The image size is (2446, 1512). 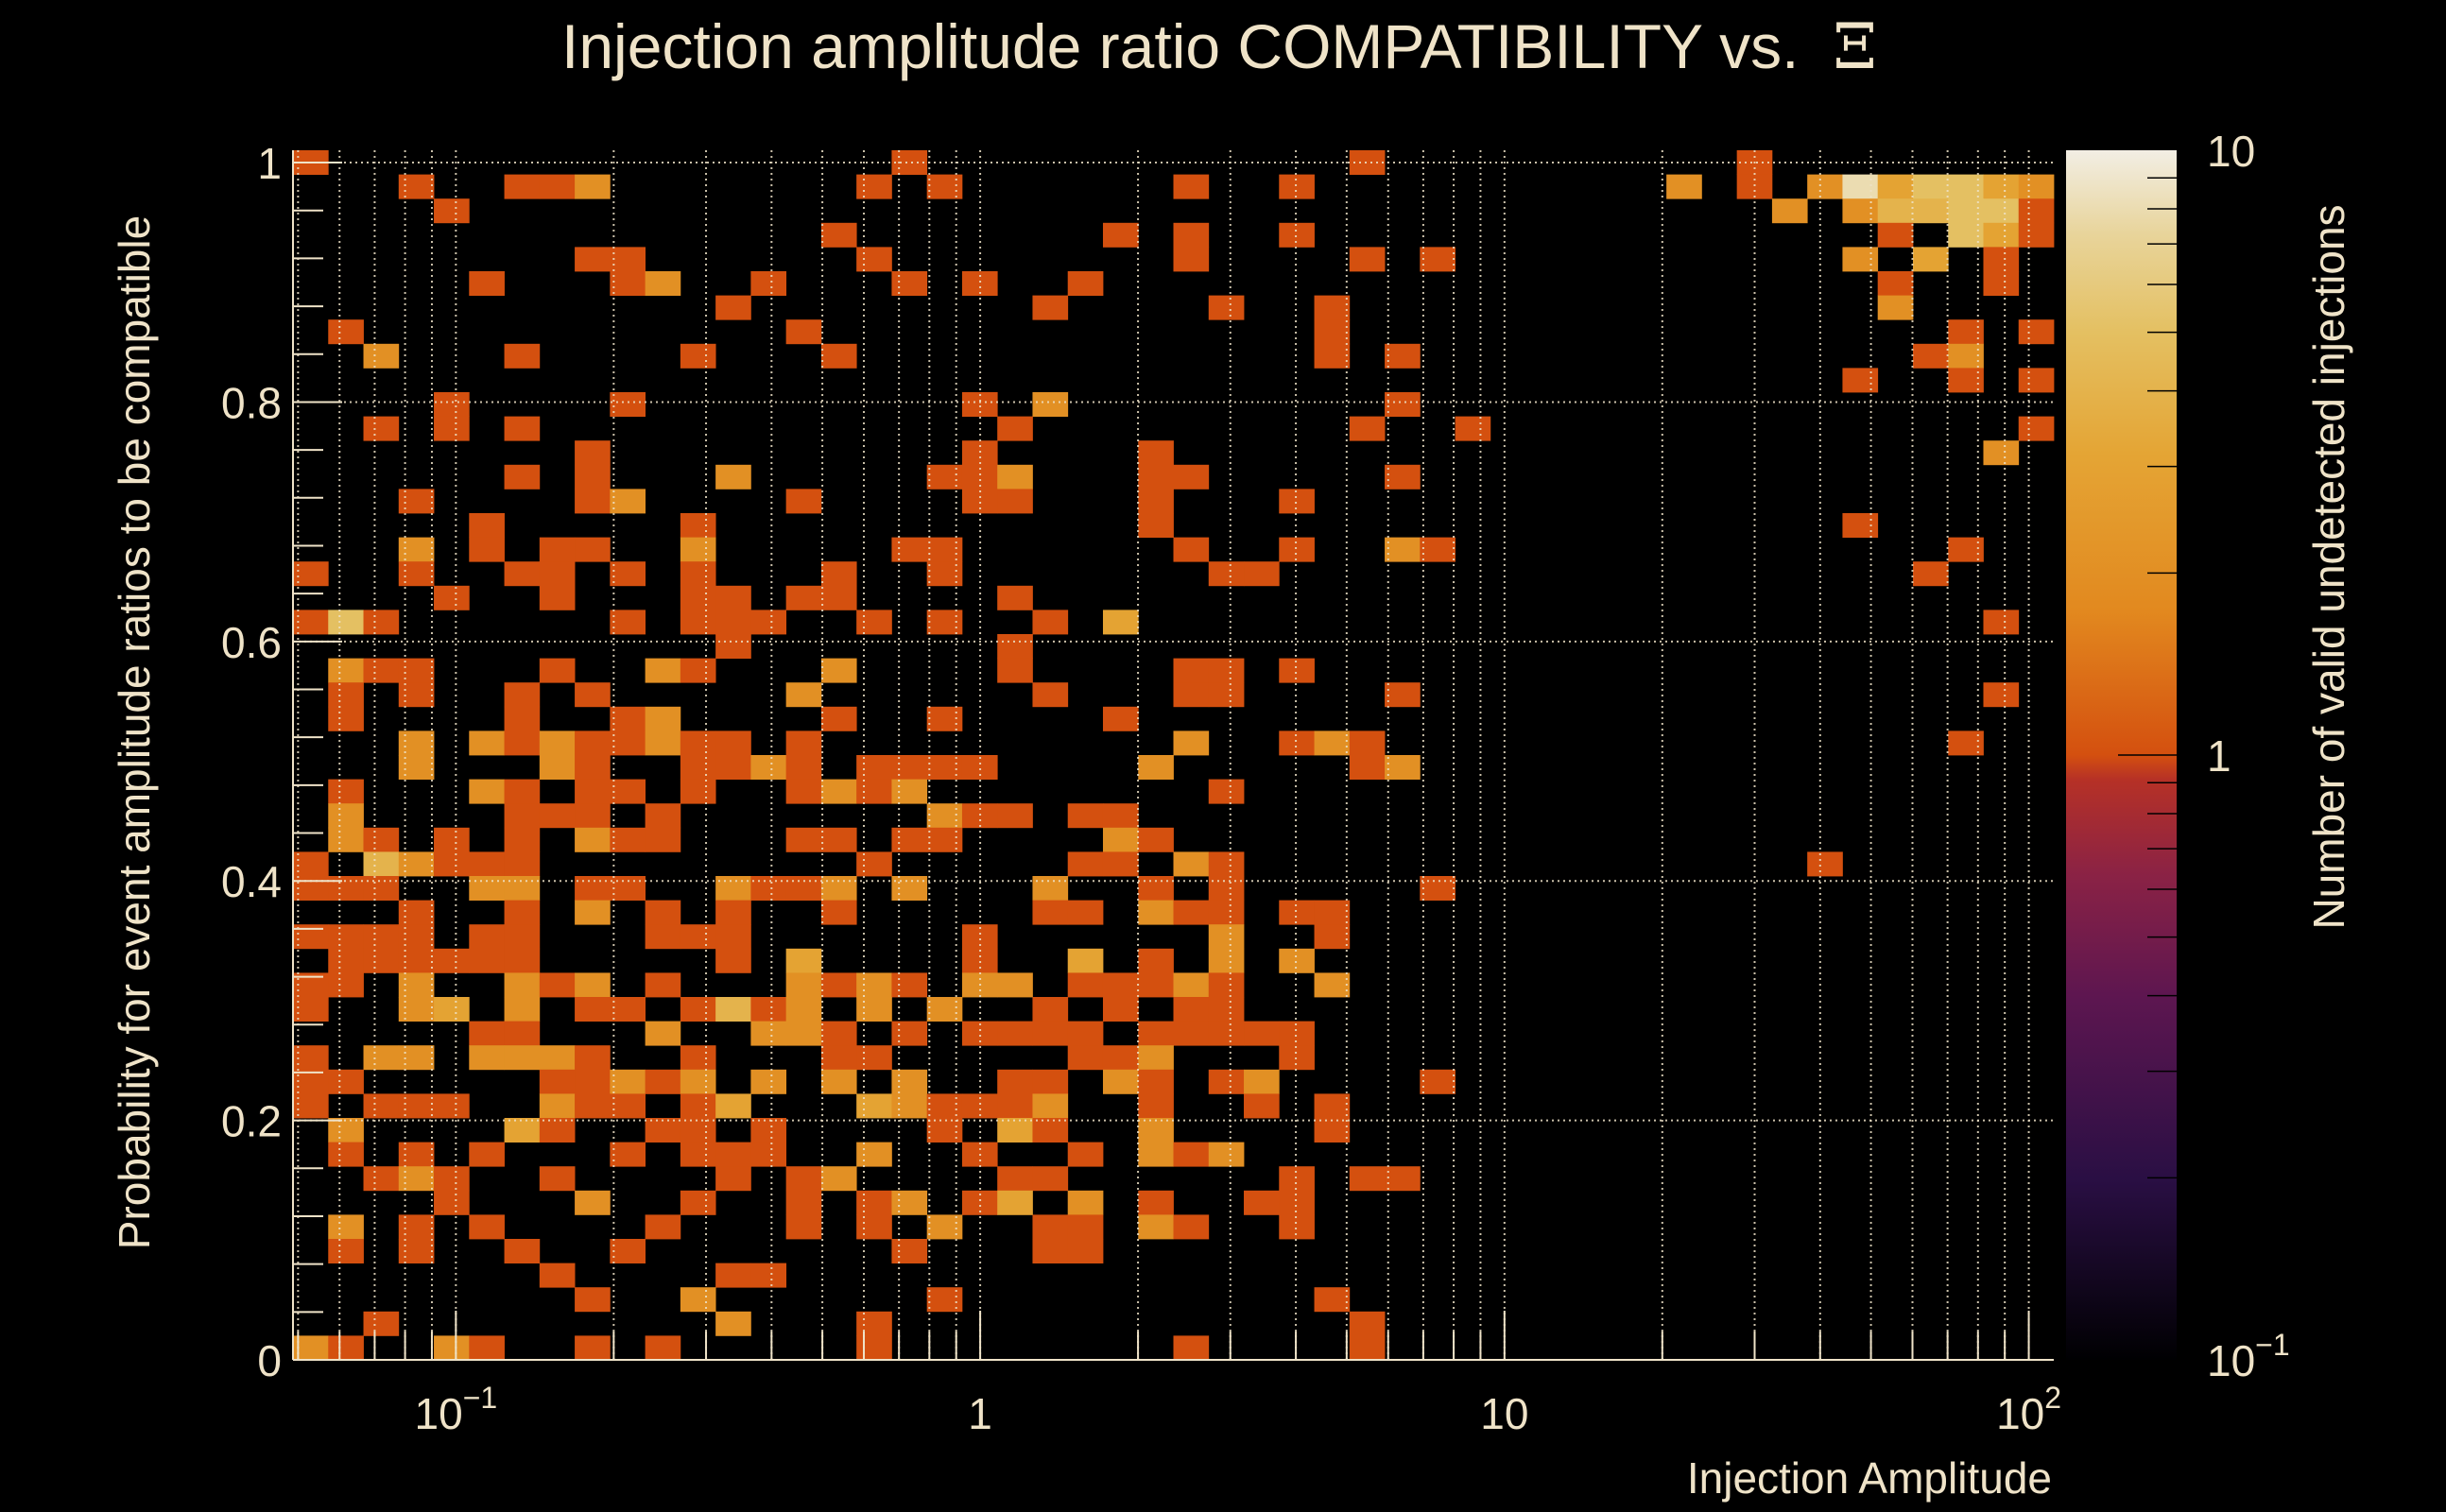 I want to click on y-tick-label: 0.2, so click(x=251, y=1121).